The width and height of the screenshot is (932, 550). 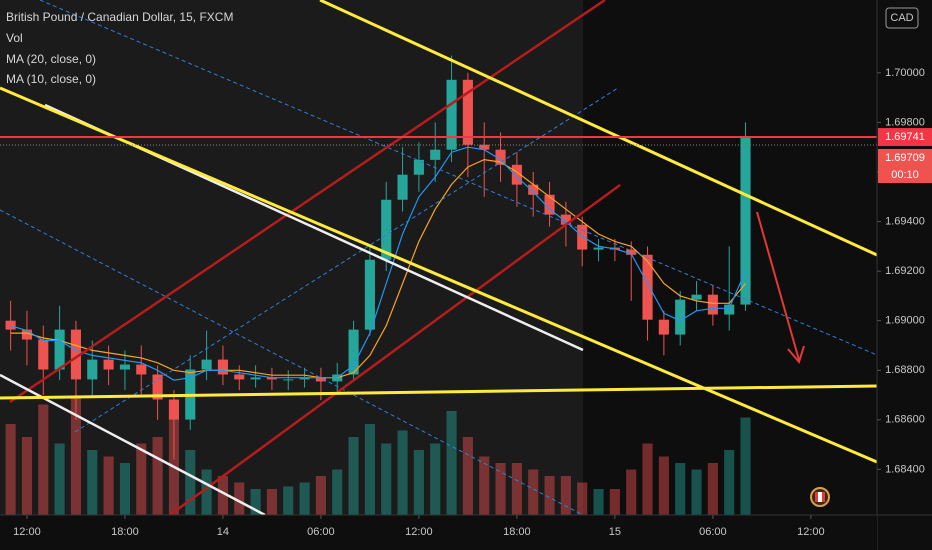 What do you see at coordinates (905, 174) in the screenshot?
I see `countdown-box` at bounding box center [905, 174].